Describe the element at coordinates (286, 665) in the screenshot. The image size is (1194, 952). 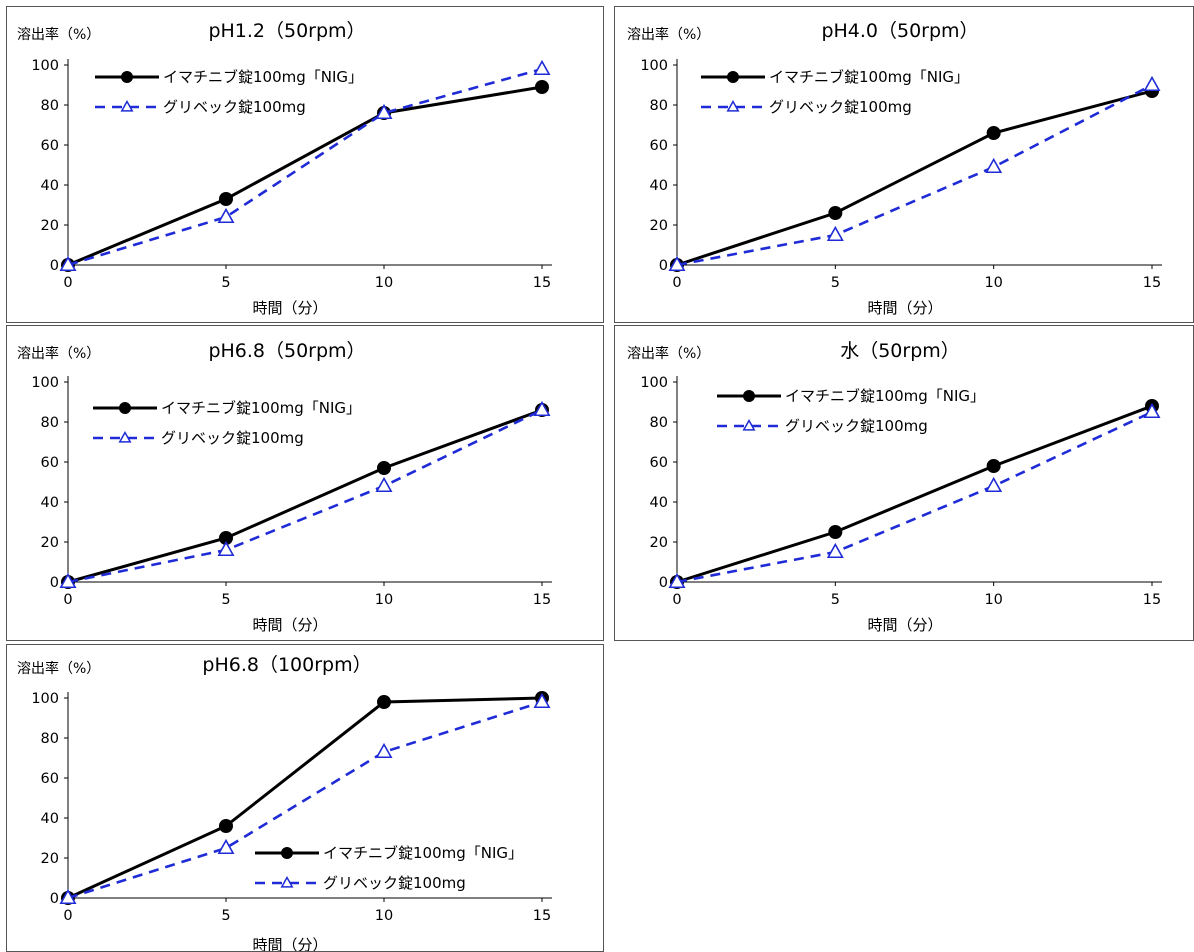
I see `chart-title: pH6.8（100rpm）` at that location.